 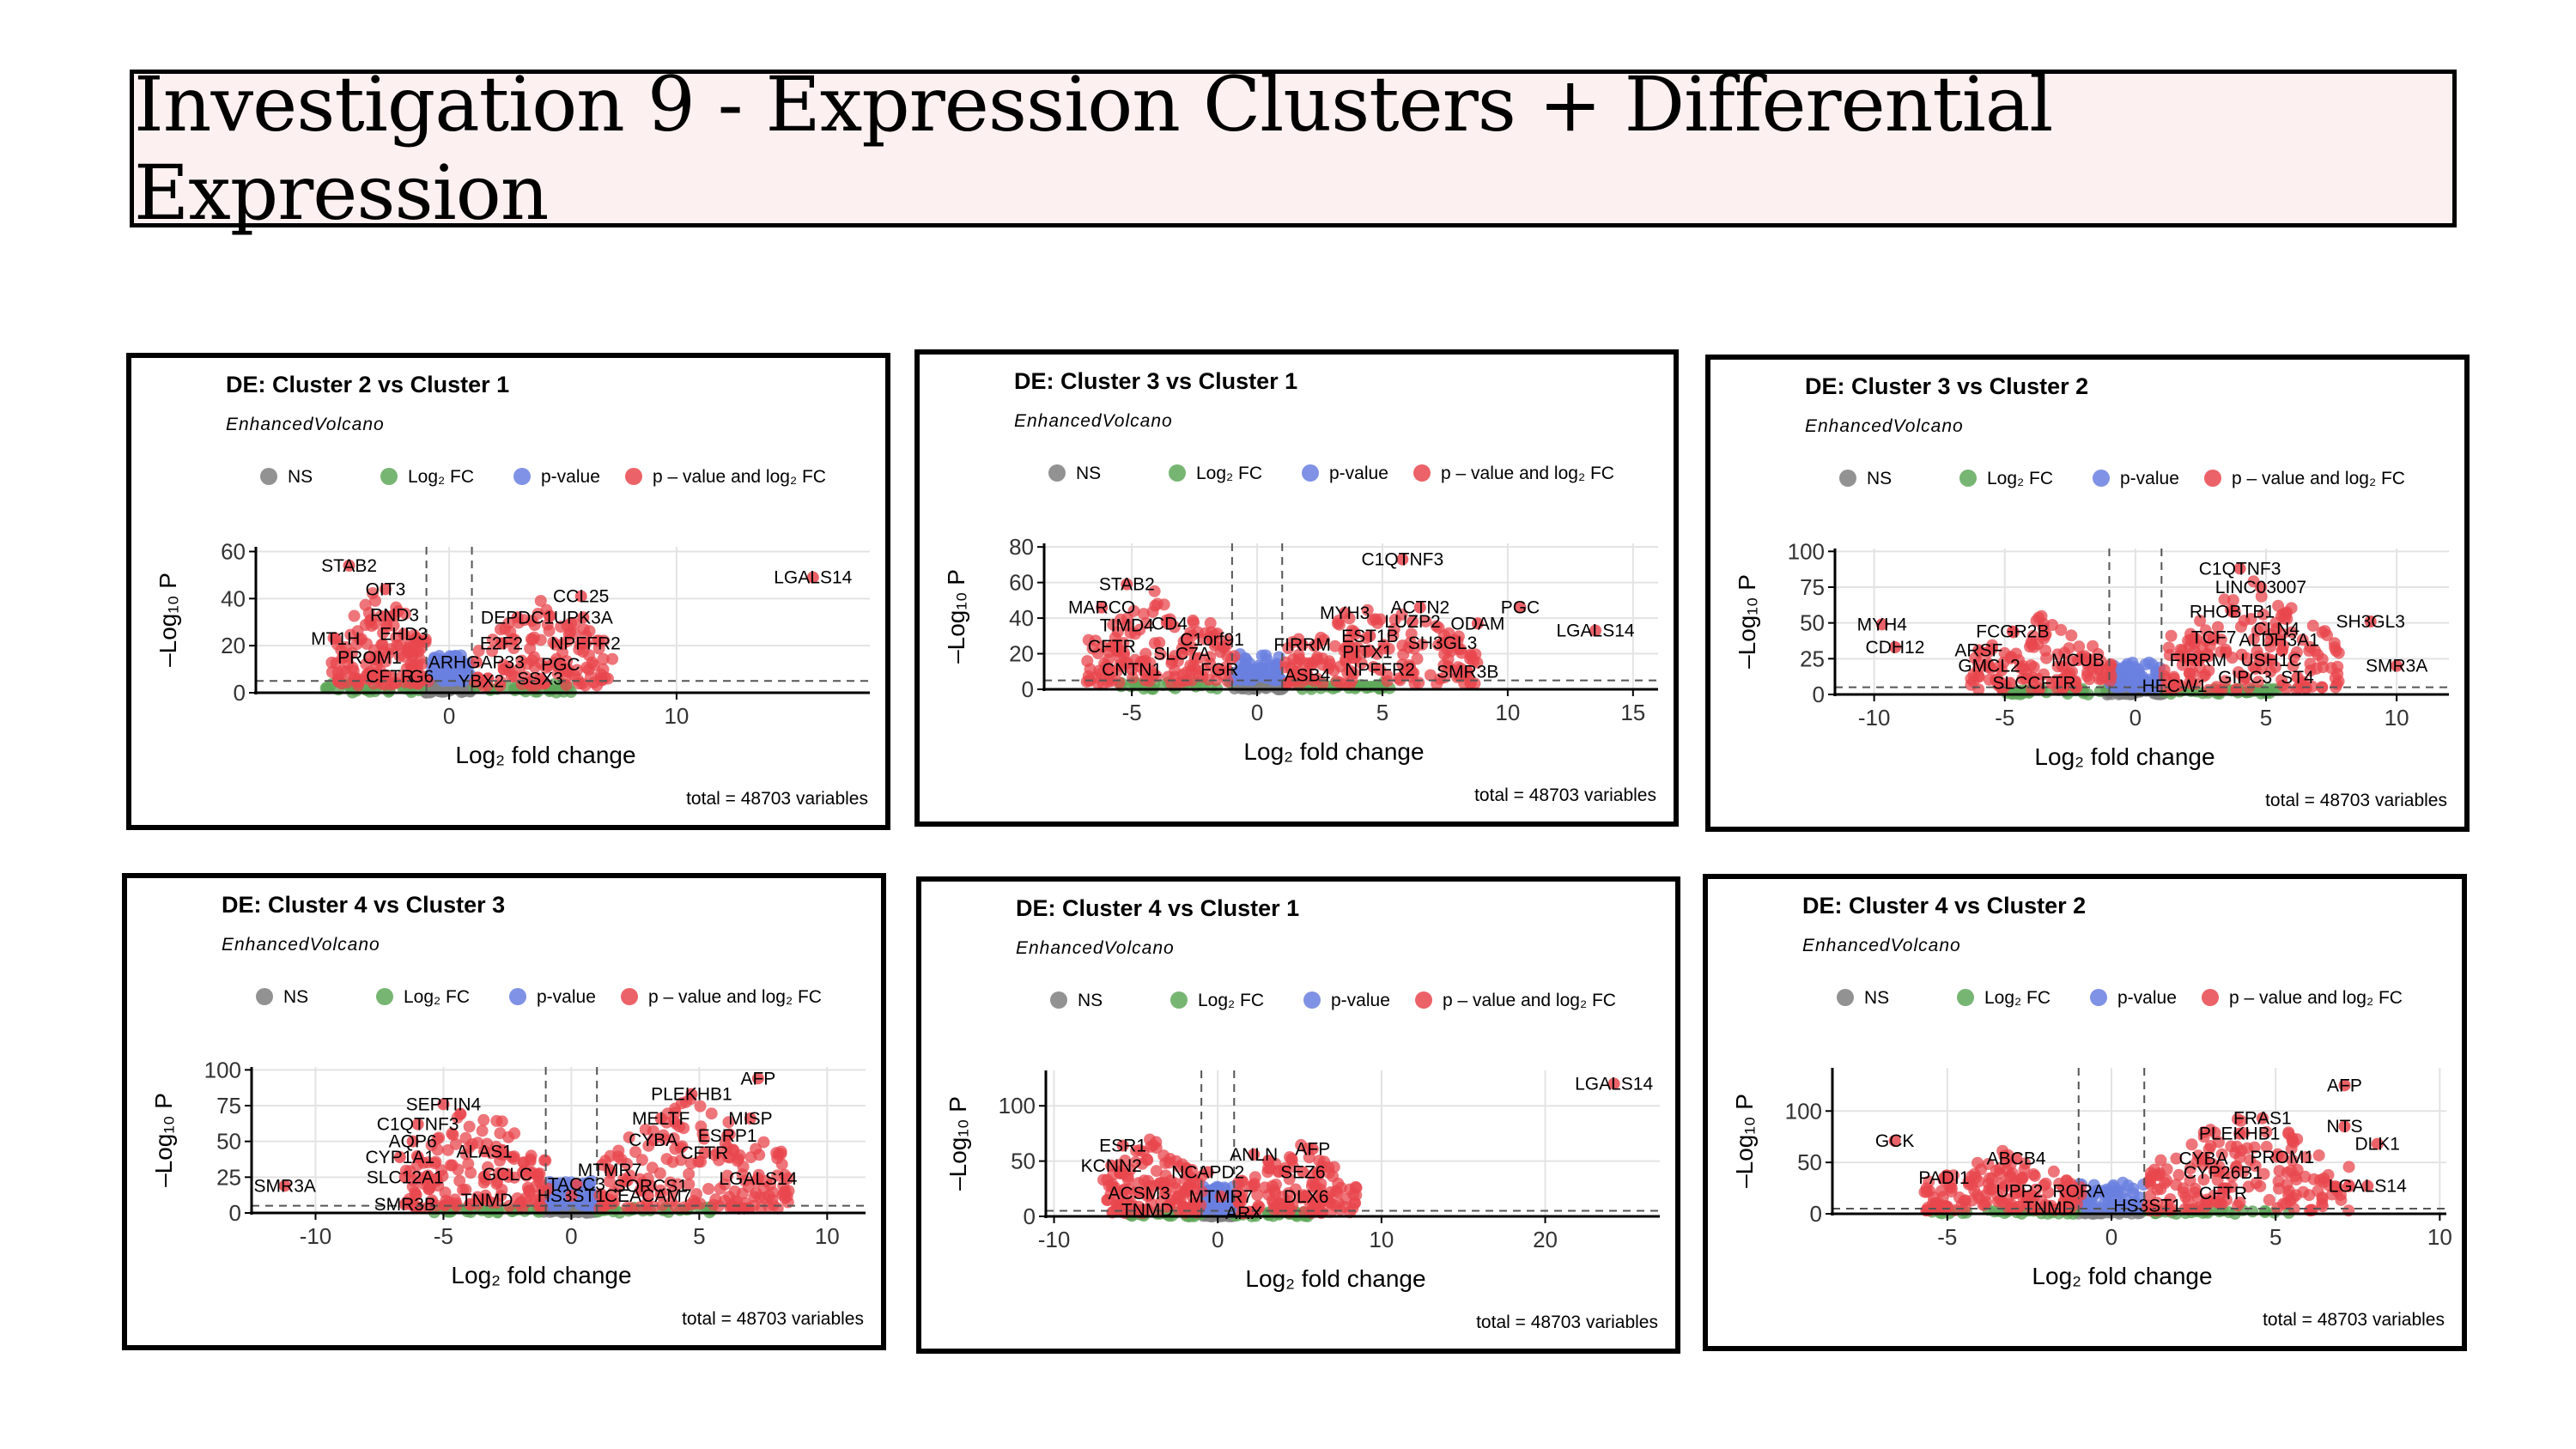 I want to click on gene-label: AQP6, so click(x=413, y=1142).